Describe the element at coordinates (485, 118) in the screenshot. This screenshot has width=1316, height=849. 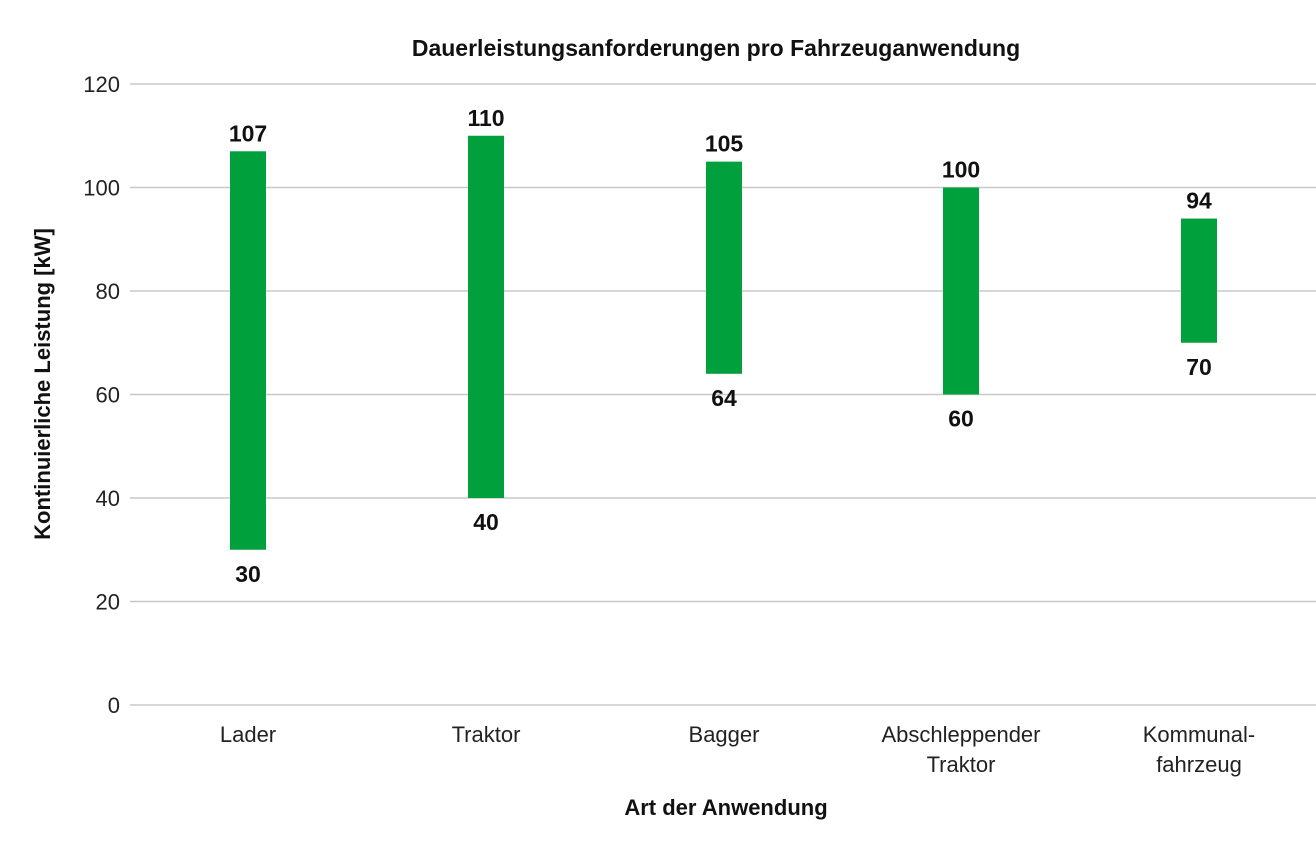
I see `max-value-label: 110` at that location.